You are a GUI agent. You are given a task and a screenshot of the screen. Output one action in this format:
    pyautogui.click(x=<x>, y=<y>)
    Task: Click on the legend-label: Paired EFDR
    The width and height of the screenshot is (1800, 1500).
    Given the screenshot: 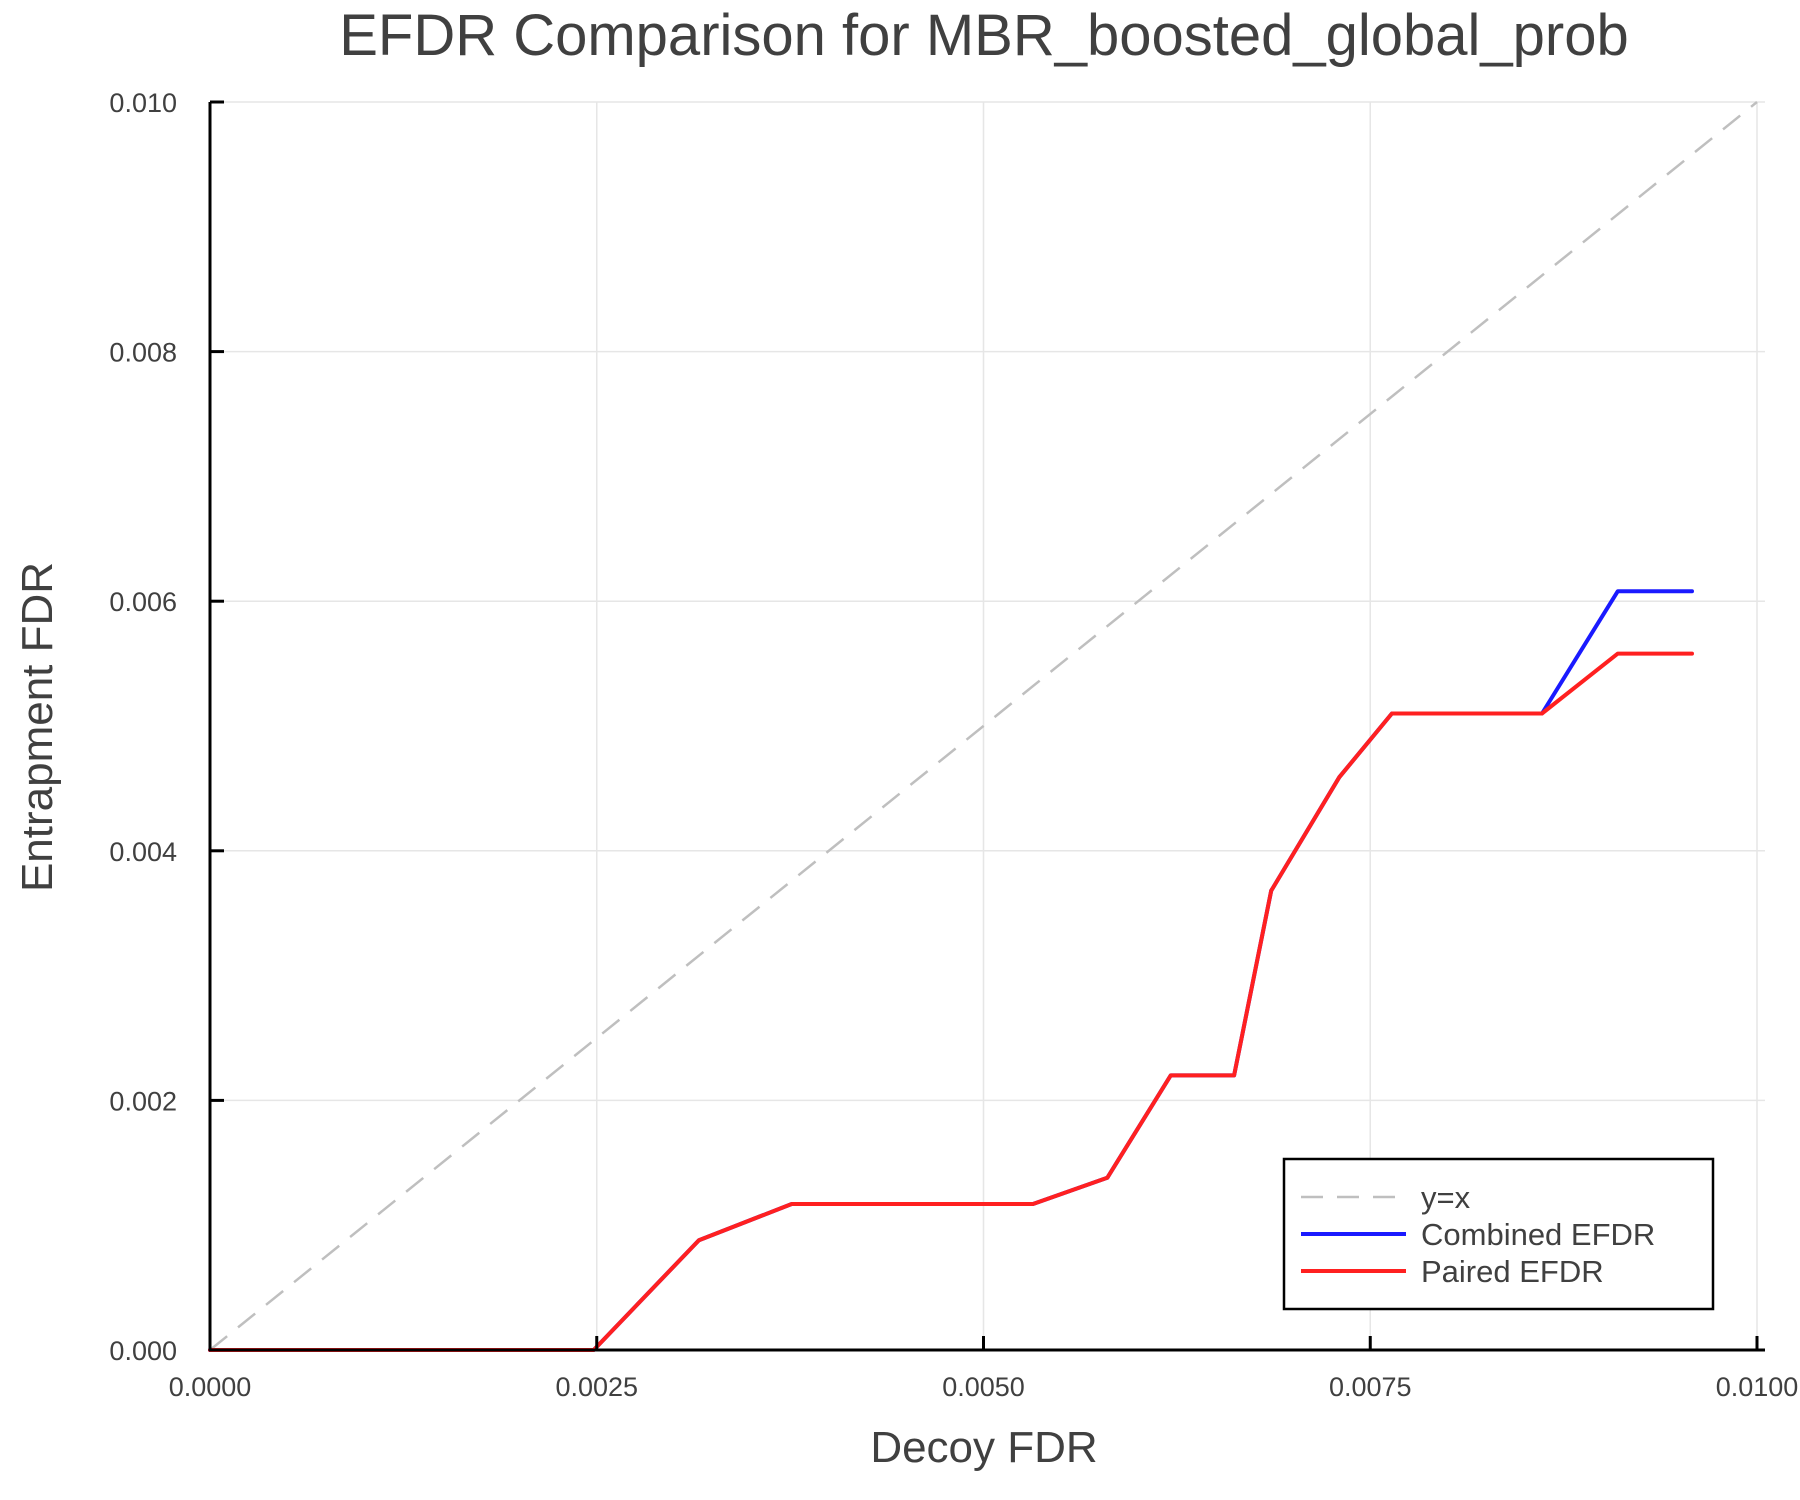 What is the action you would take?
    pyautogui.click(x=1512, y=1271)
    